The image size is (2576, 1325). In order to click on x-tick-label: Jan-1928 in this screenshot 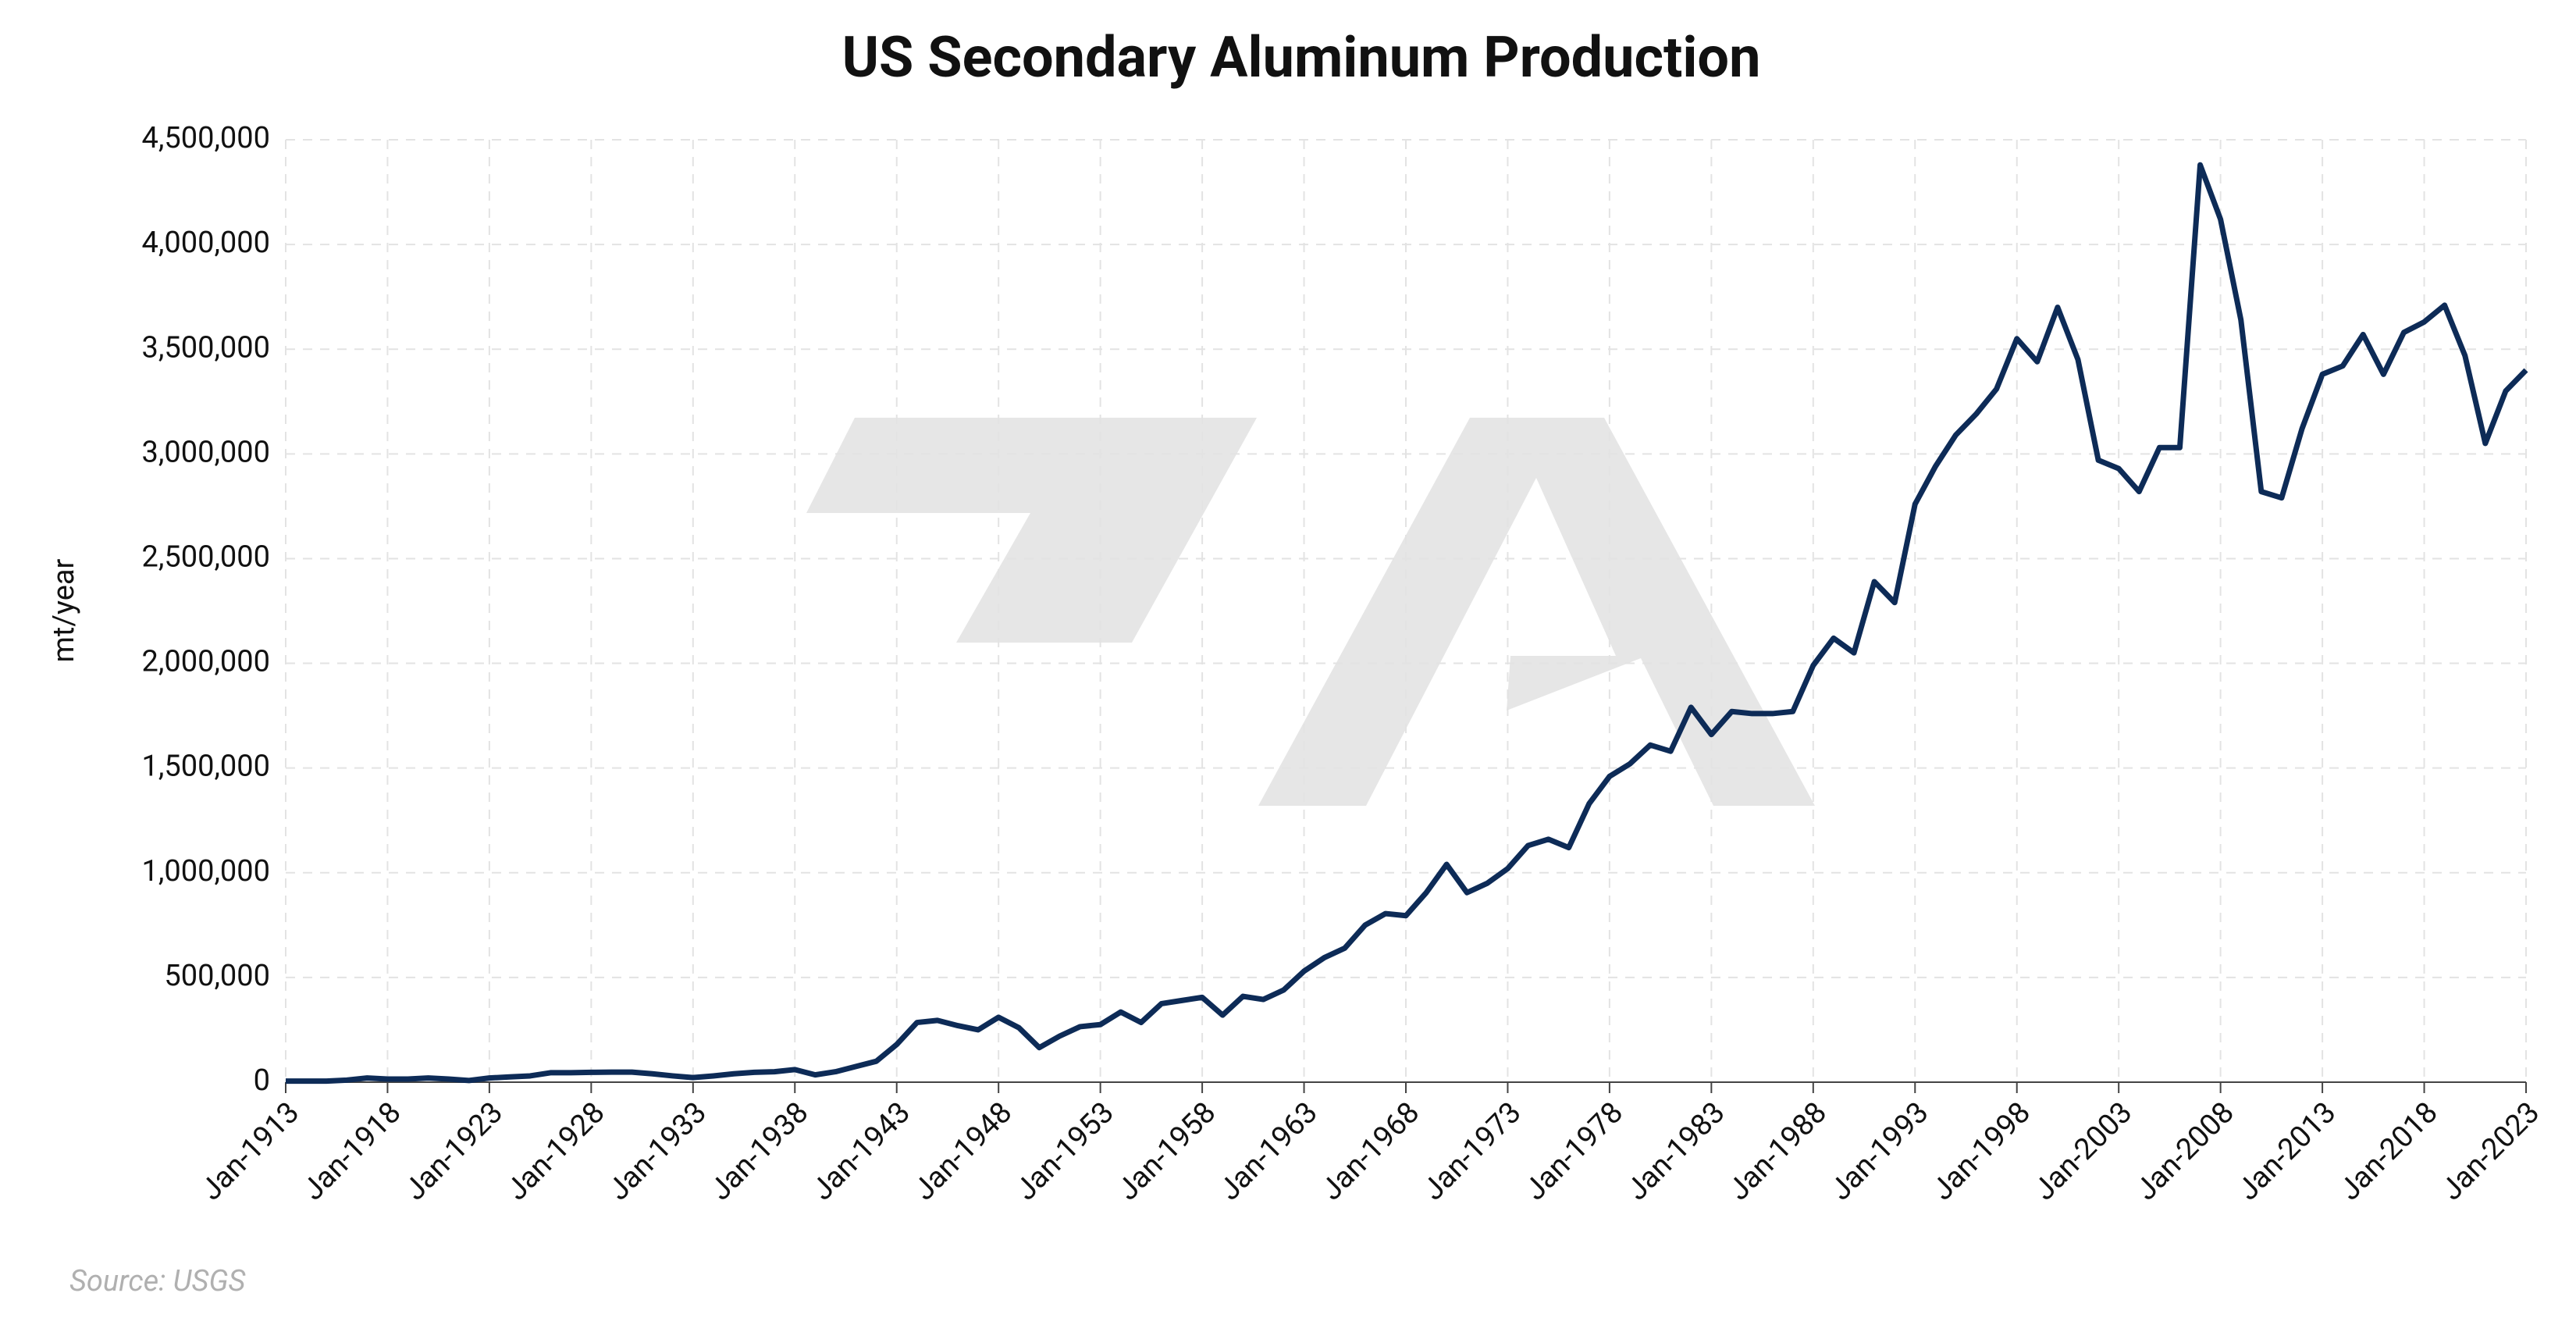, I will do `click(555, 1151)`.